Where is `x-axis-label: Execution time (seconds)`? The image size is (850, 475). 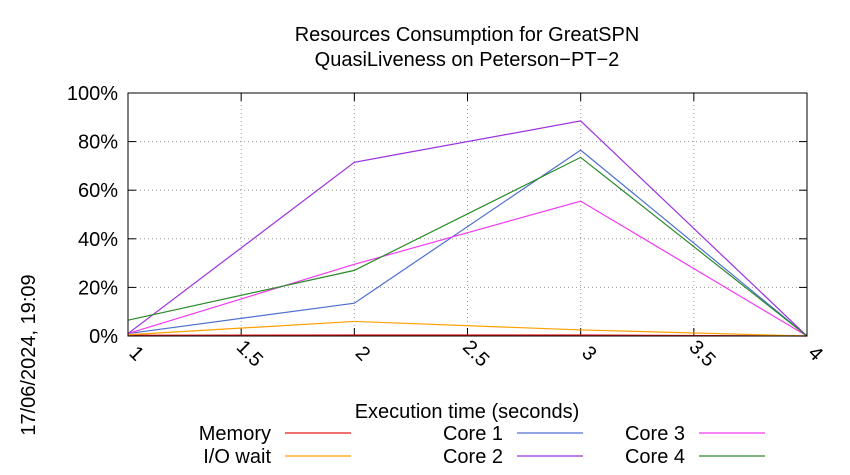
x-axis-label: Execution time (seconds) is located at coordinates (467, 412).